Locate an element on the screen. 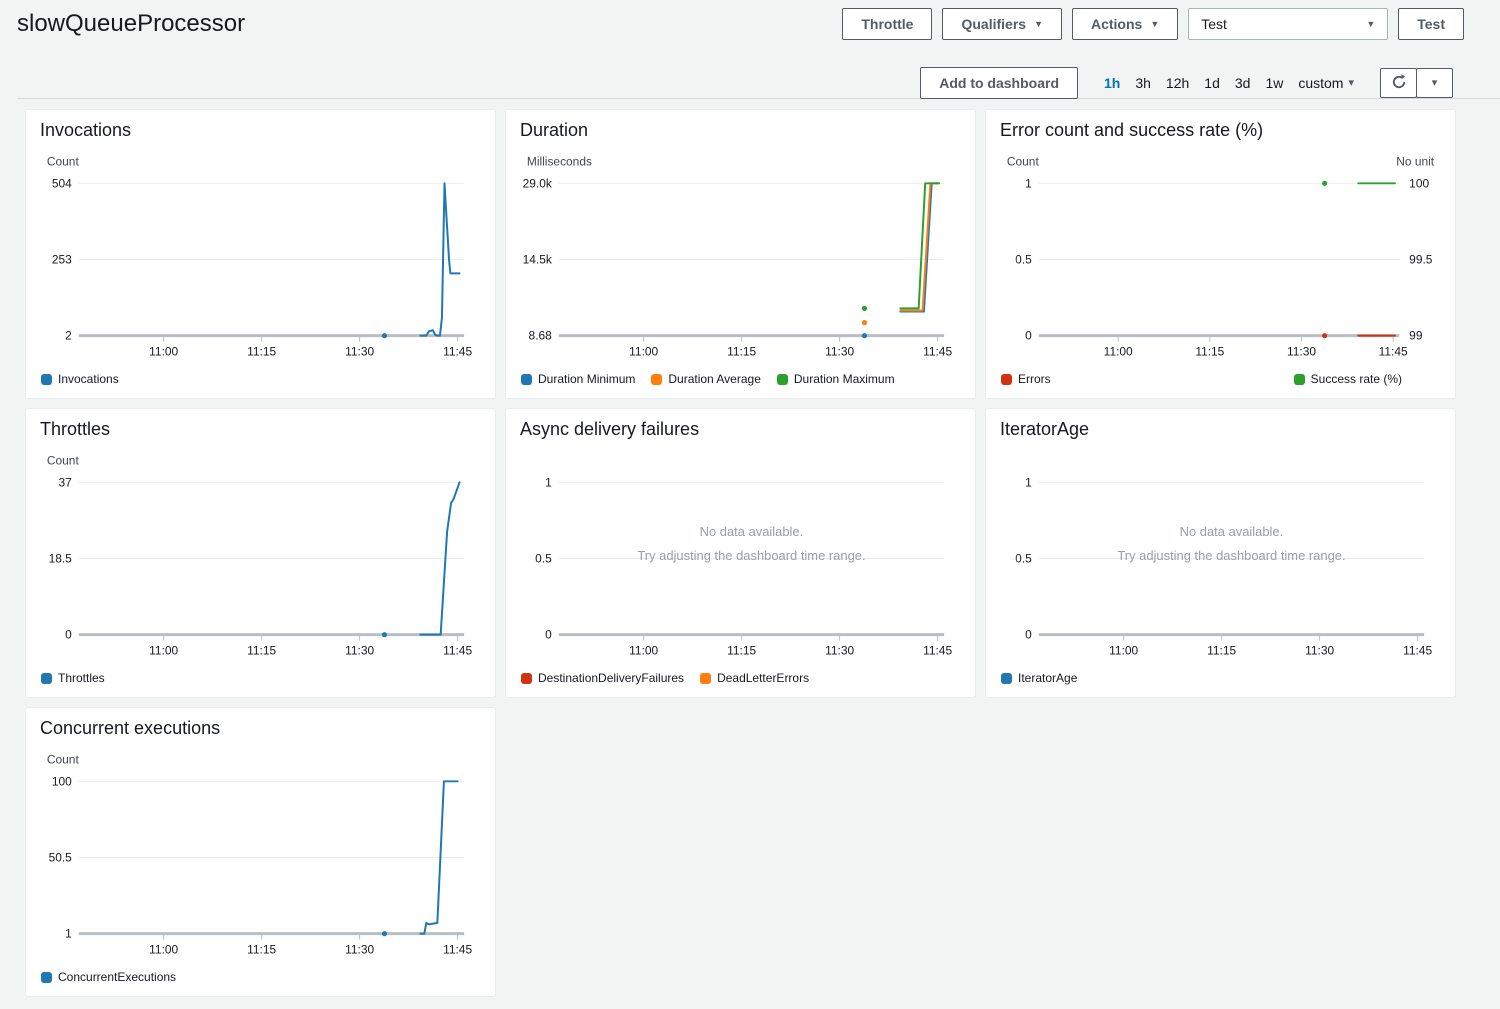 The width and height of the screenshot is (1500, 1009). chart-axes: 504 253 2 11:00 11:15 11:30 11:45 is located at coordinates (262, 267).